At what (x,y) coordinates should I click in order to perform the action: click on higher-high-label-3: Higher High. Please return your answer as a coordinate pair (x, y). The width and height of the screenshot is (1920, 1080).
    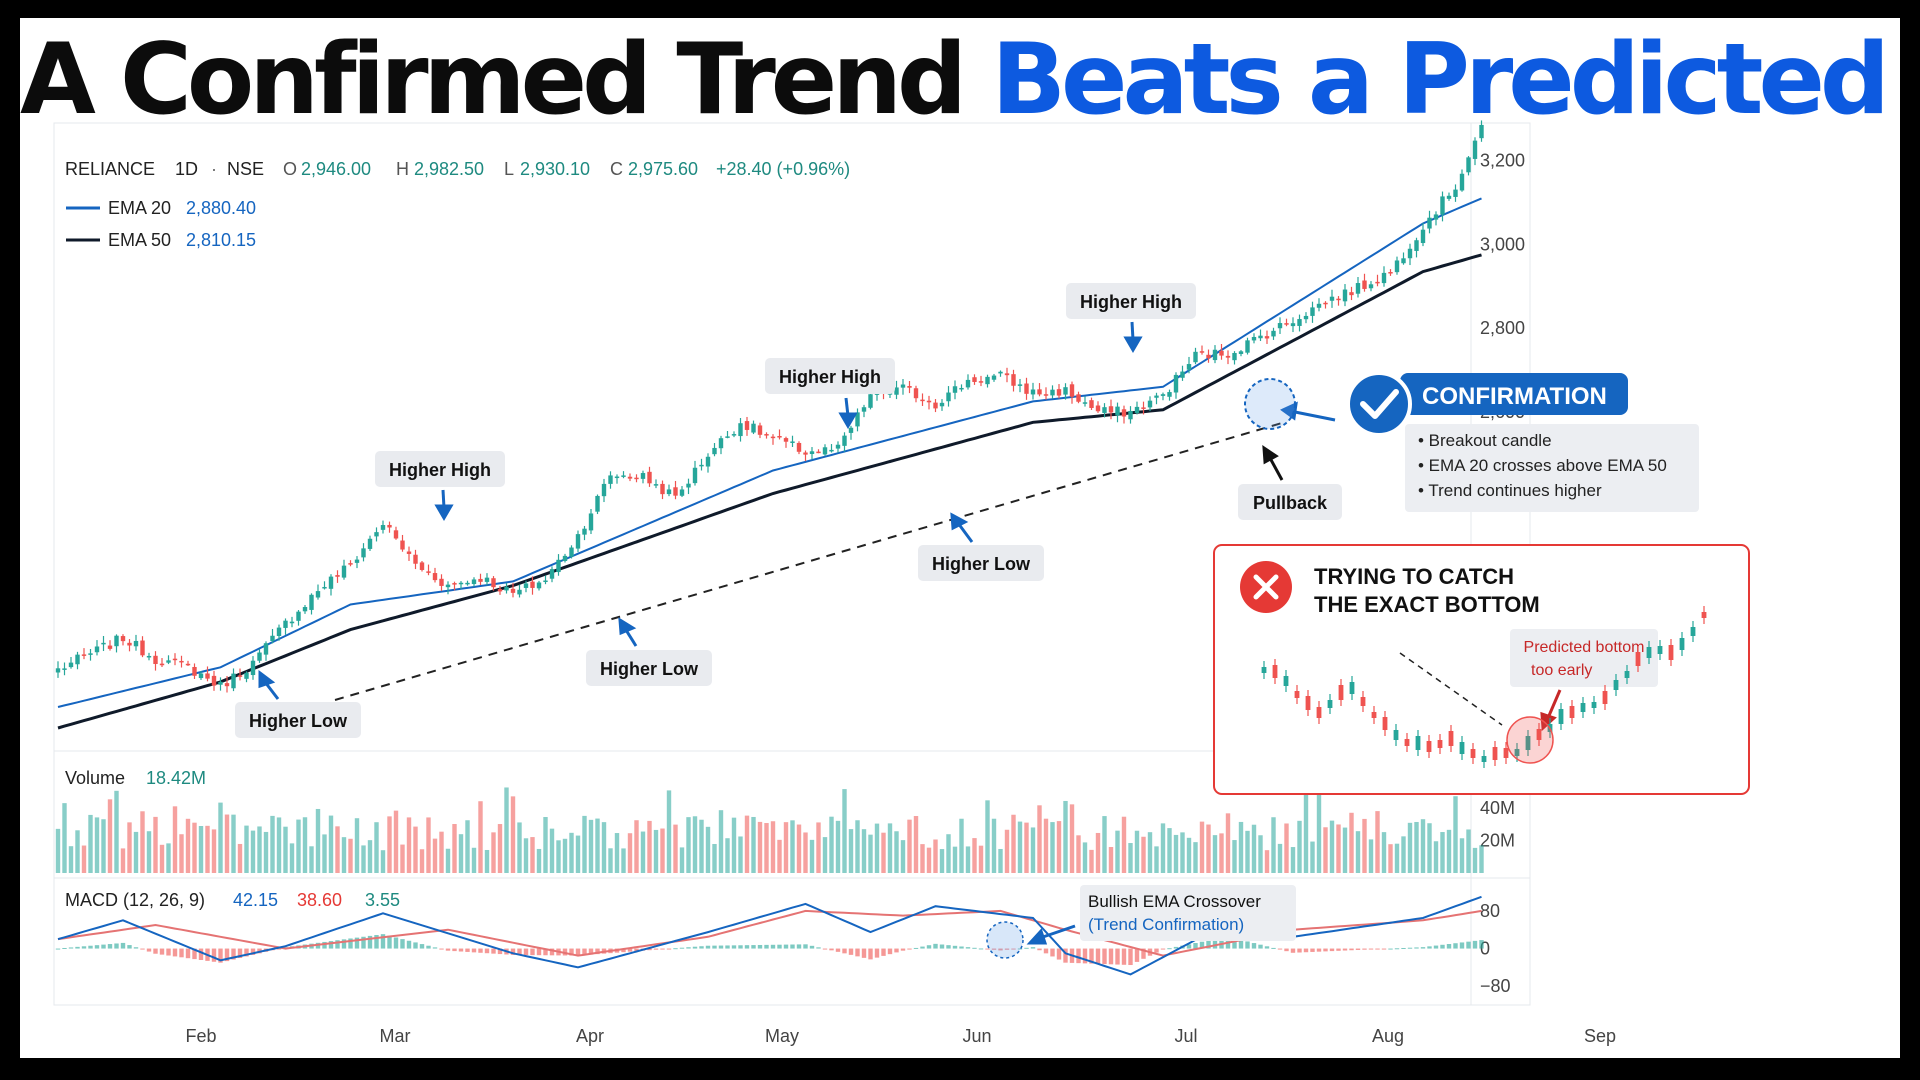
    Looking at the image, I should click on (1131, 301).